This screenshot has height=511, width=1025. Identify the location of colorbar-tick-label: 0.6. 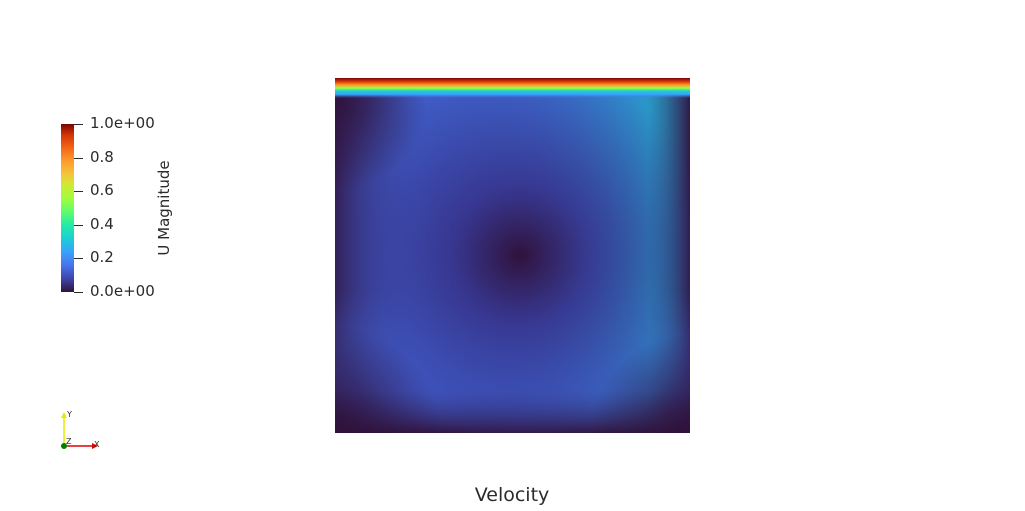
(102, 190).